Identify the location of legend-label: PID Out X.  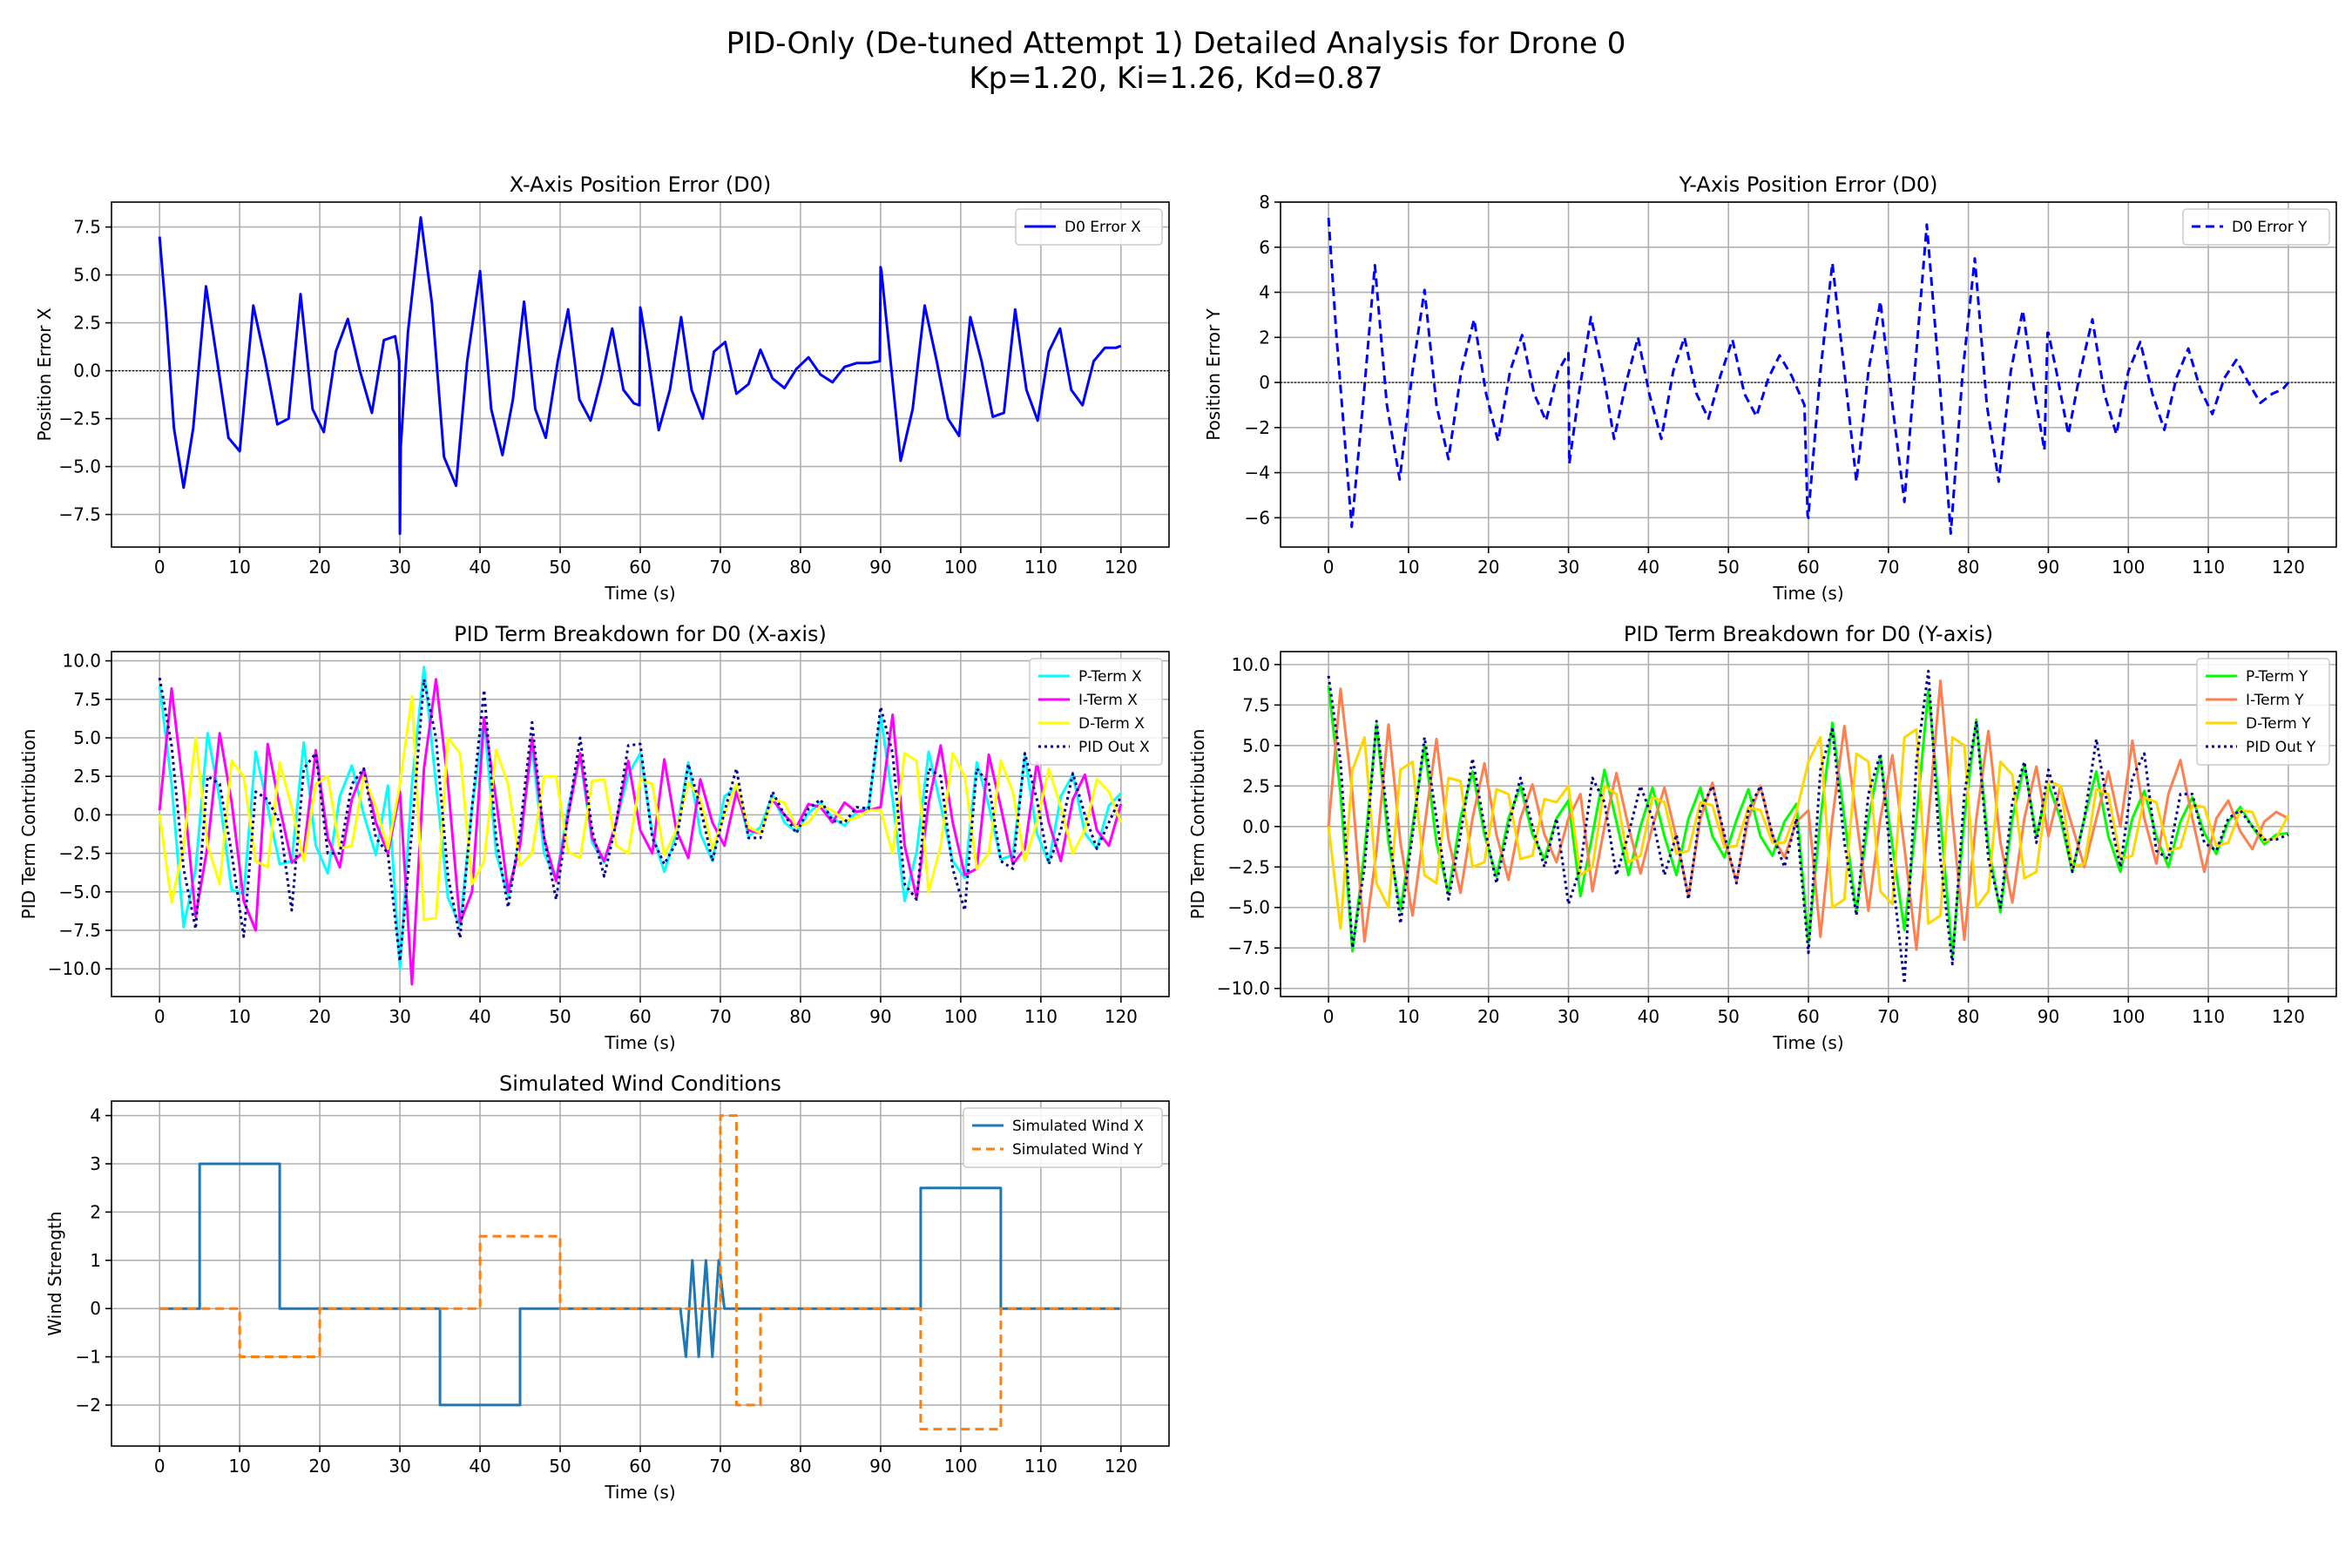
(1114, 747).